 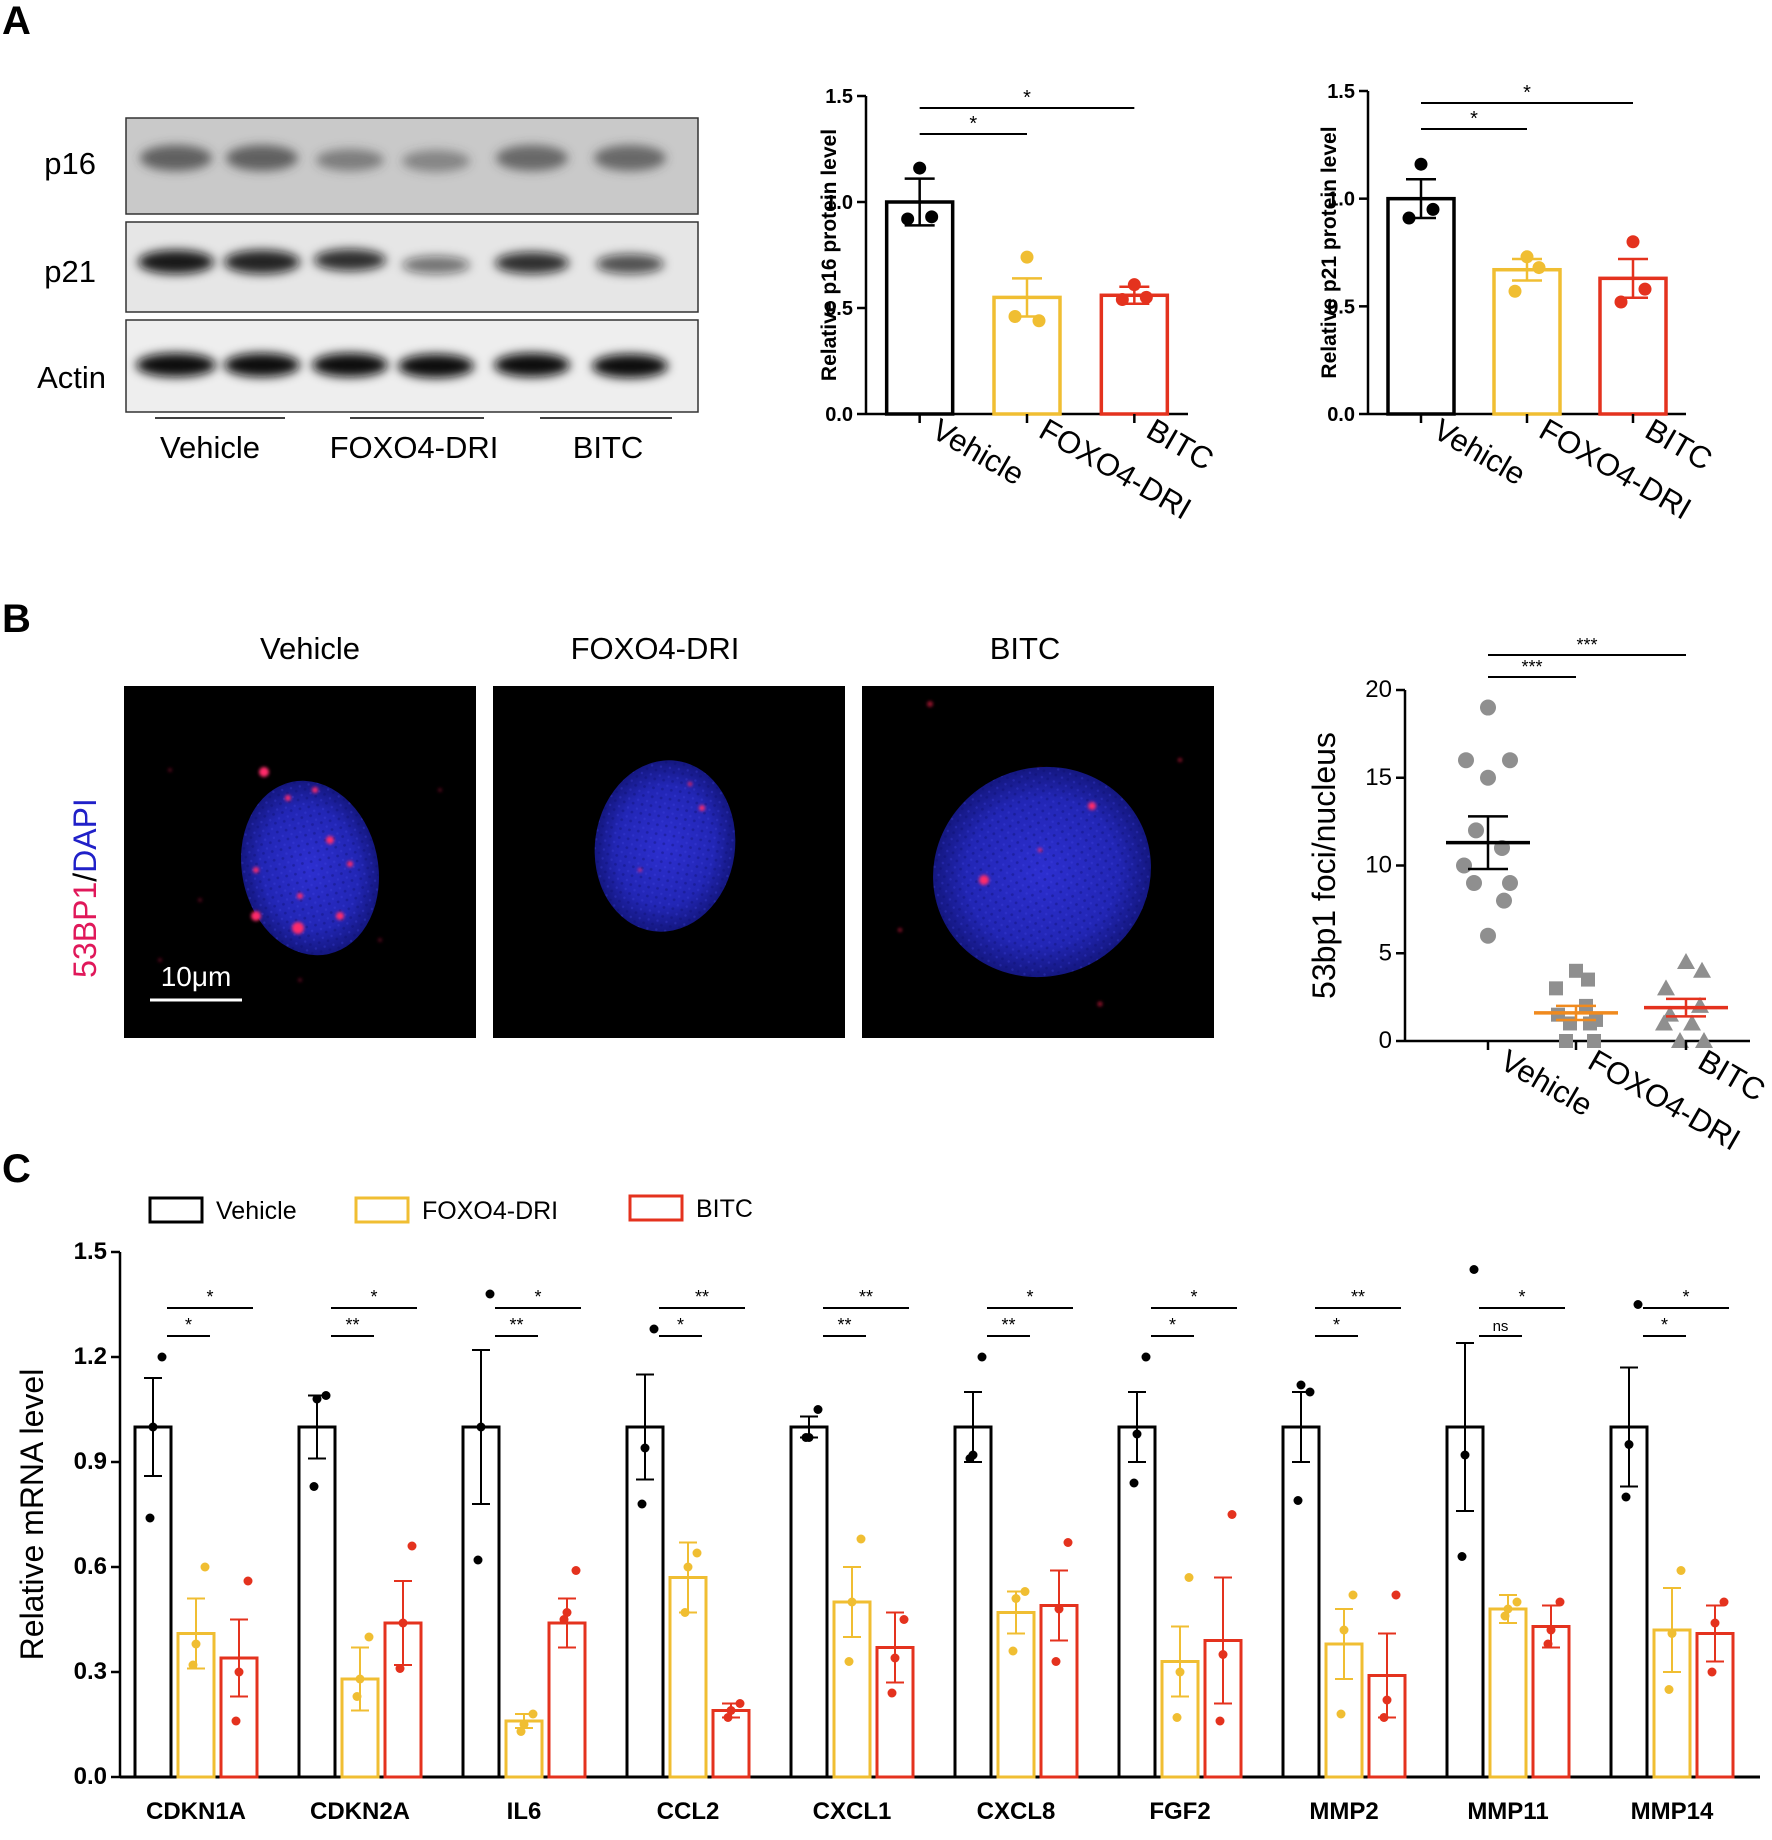 What do you see at coordinates (1480, 452) in the screenshot?
I see `p21-x-tick-label-vehicle: Vehicle` at bounding box center [1480, 452].